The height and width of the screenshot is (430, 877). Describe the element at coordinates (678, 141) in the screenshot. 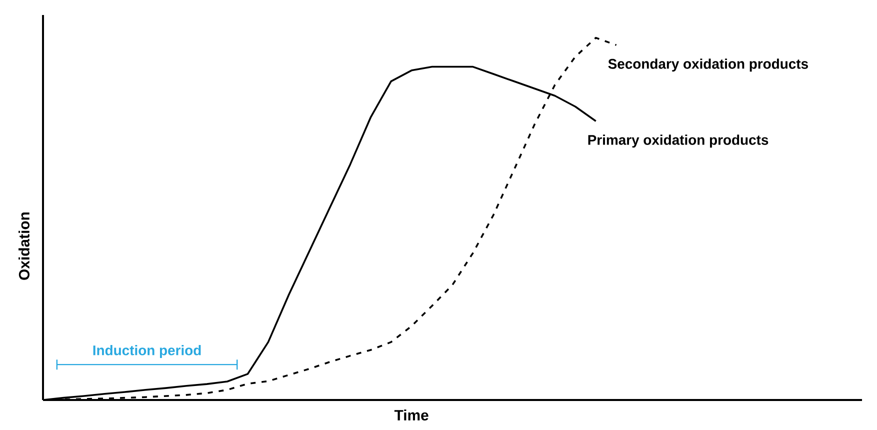

I see `series-label: Primary oxidation products` at that location.